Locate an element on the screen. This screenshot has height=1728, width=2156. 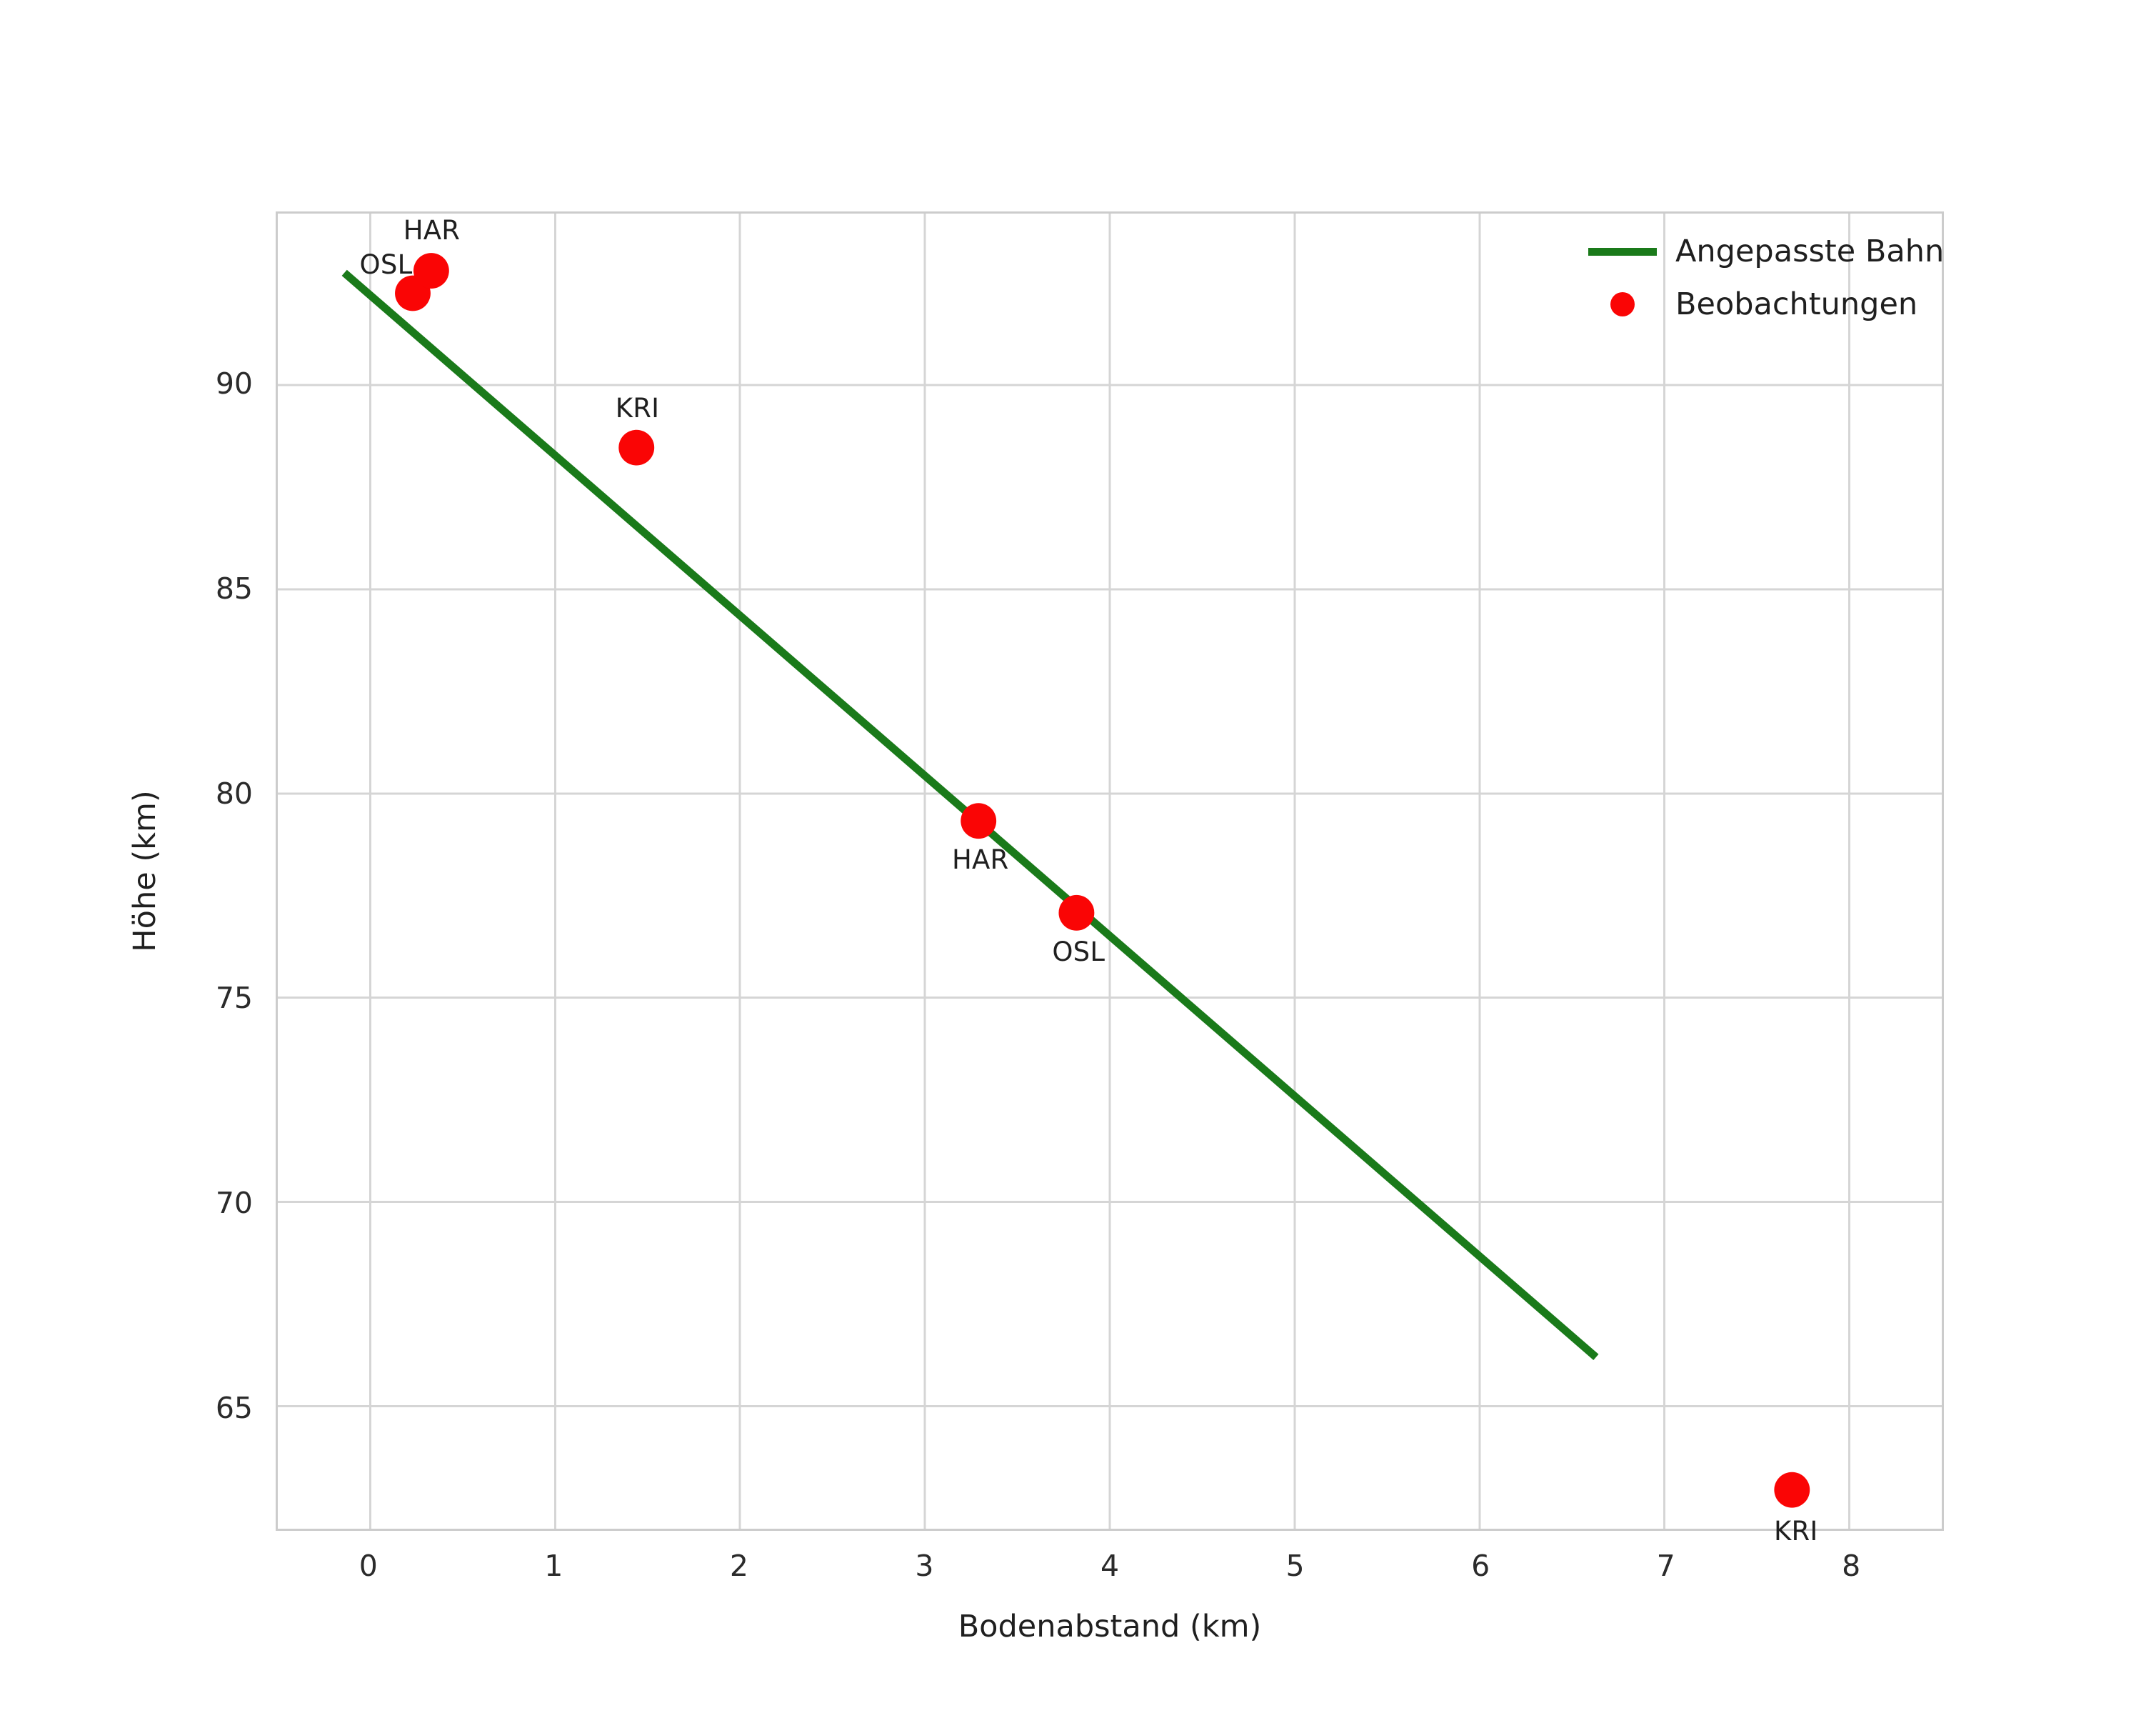
legend-item: Angepasste Bahn is located at coordinates (1808, 251).